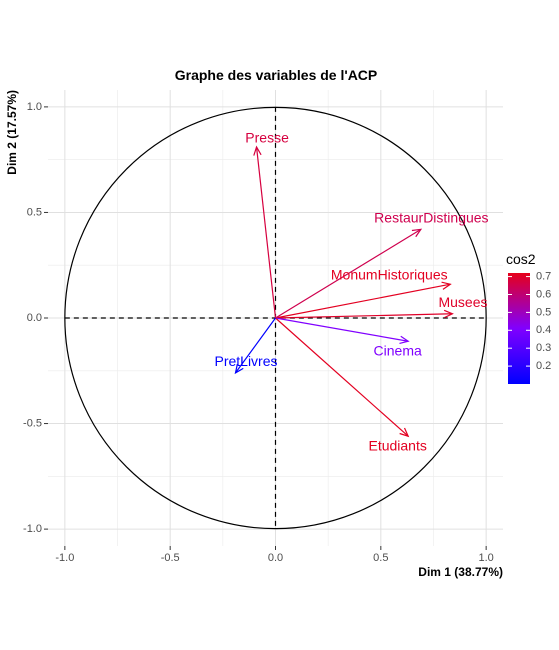 This screenshot has width=559, height=650. What do you see at coordinates (380, 558) in the screenshot?
I see `x-tick-label: 0.5` at bounding box center [380, 558].